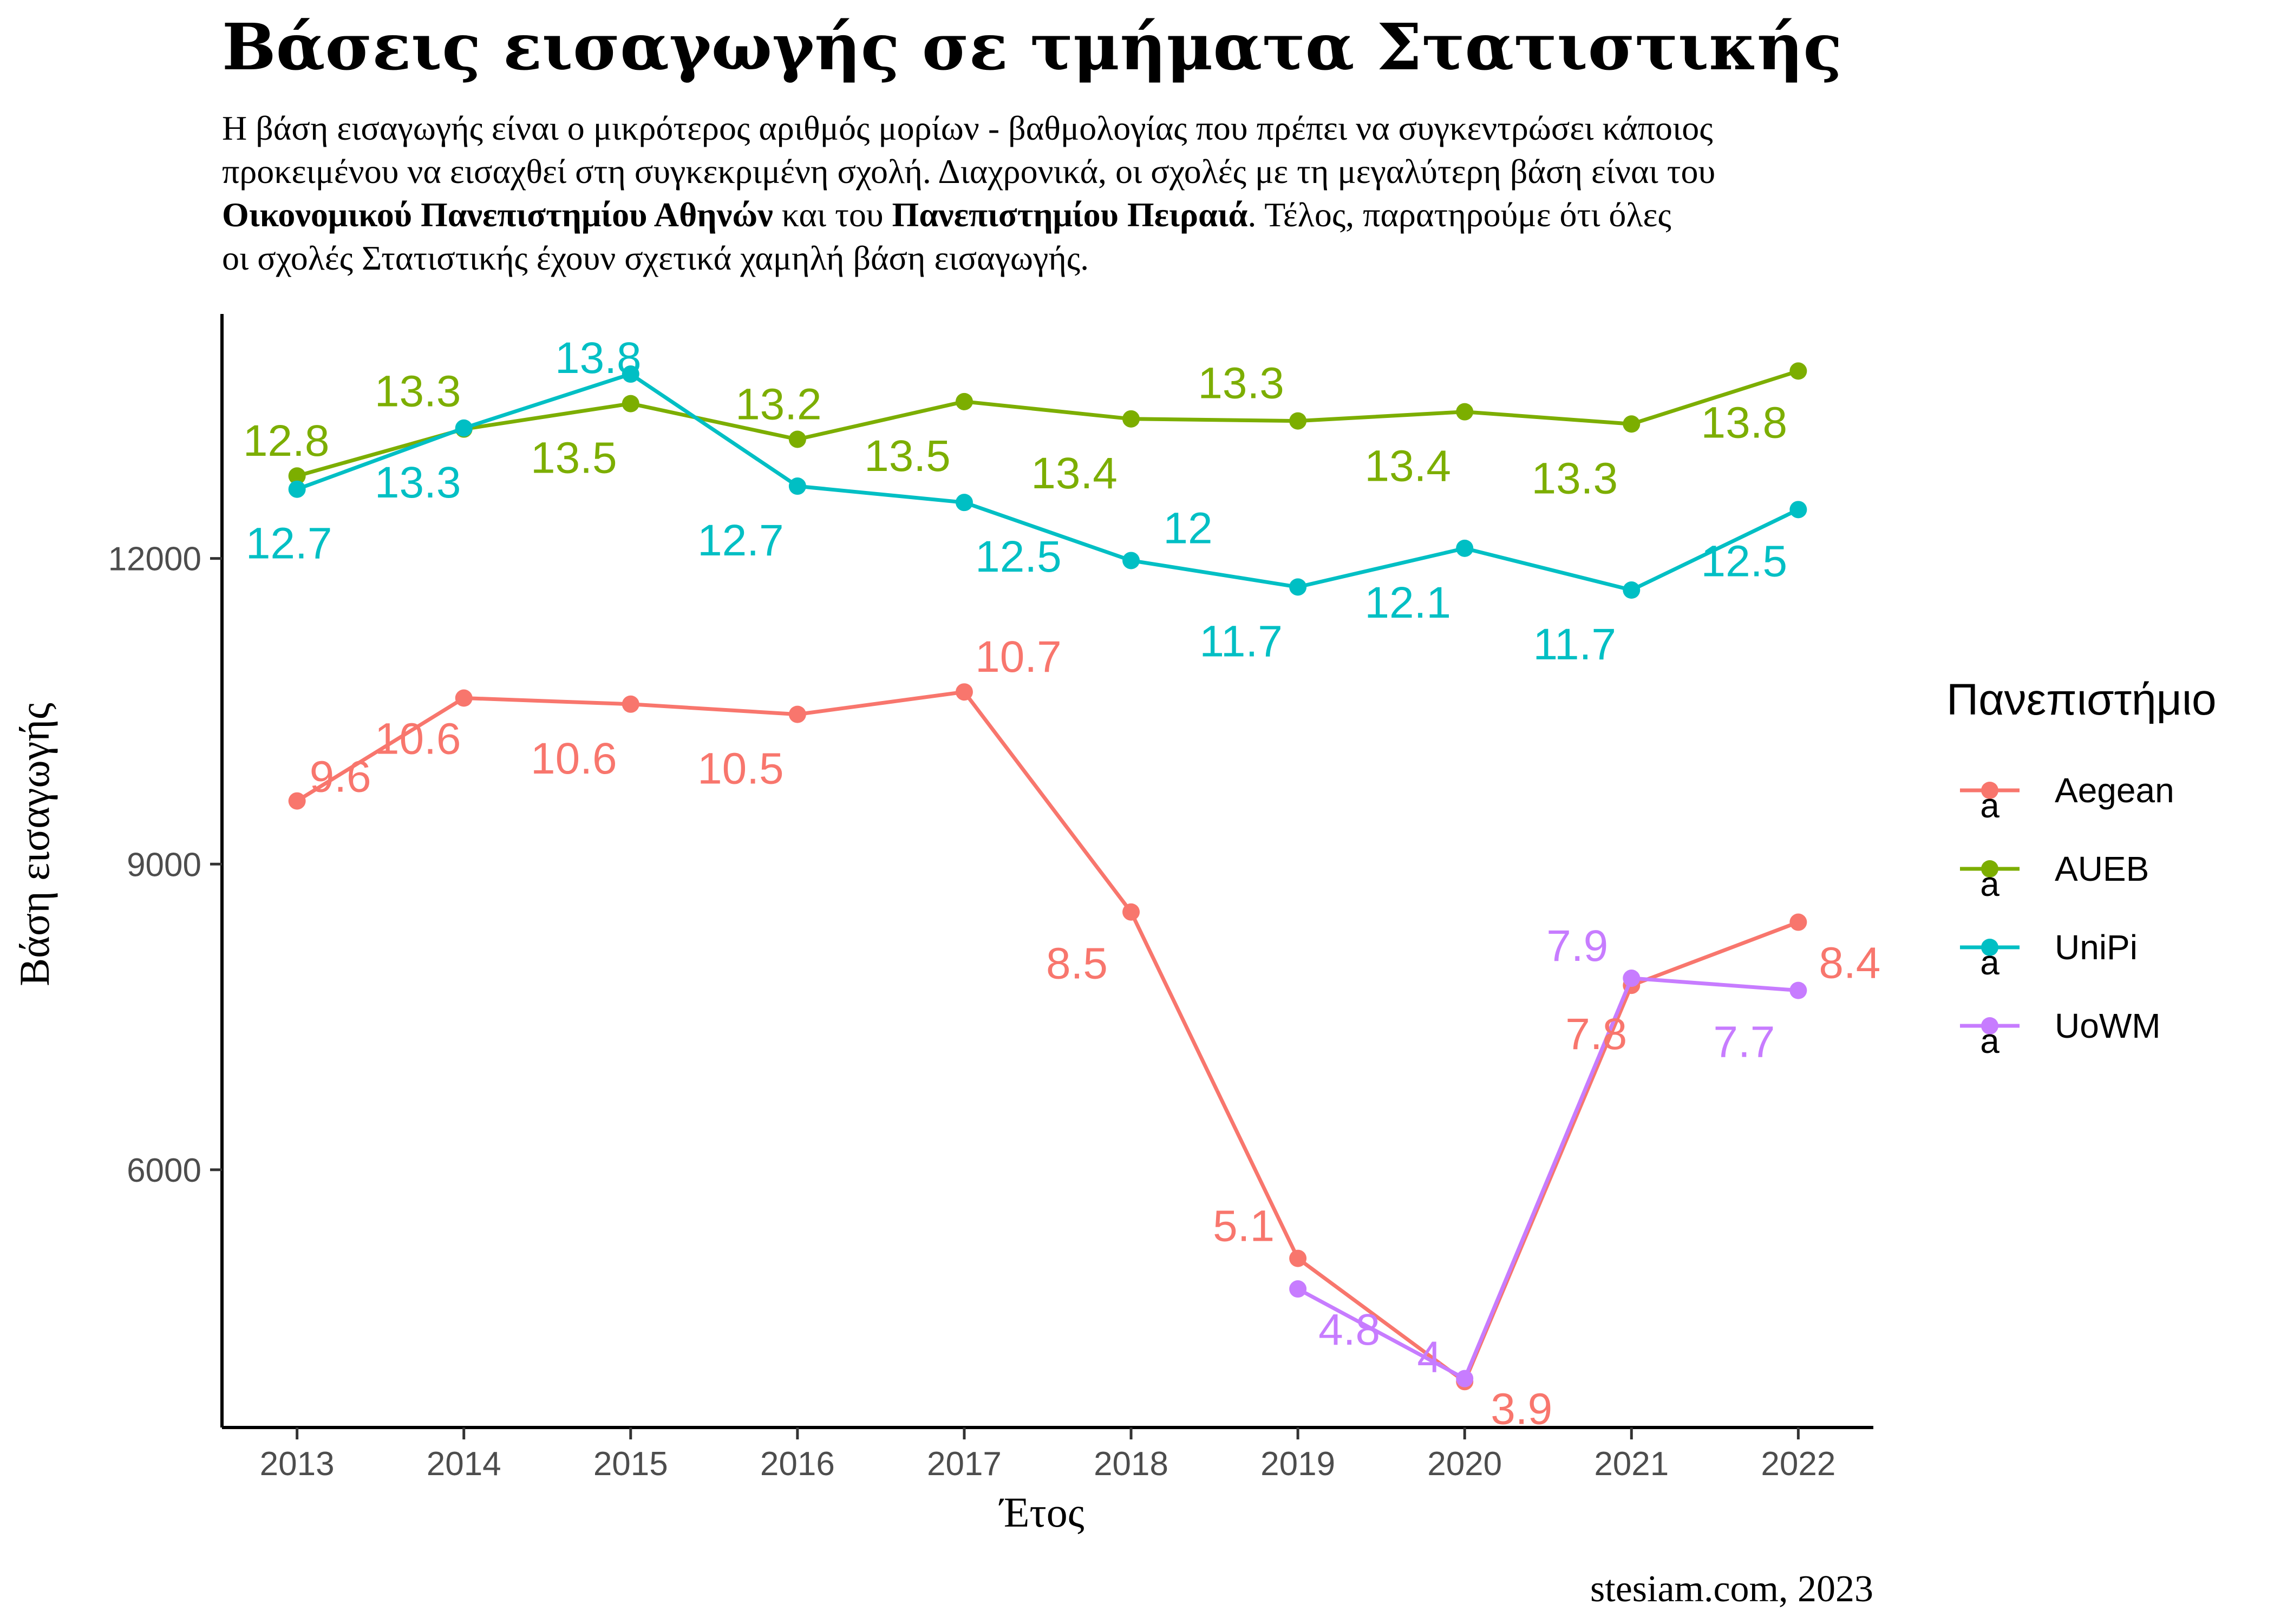 This screenshot has height=1624, width=2274. I want to click on data-label: 9.6, so click(341, 777).